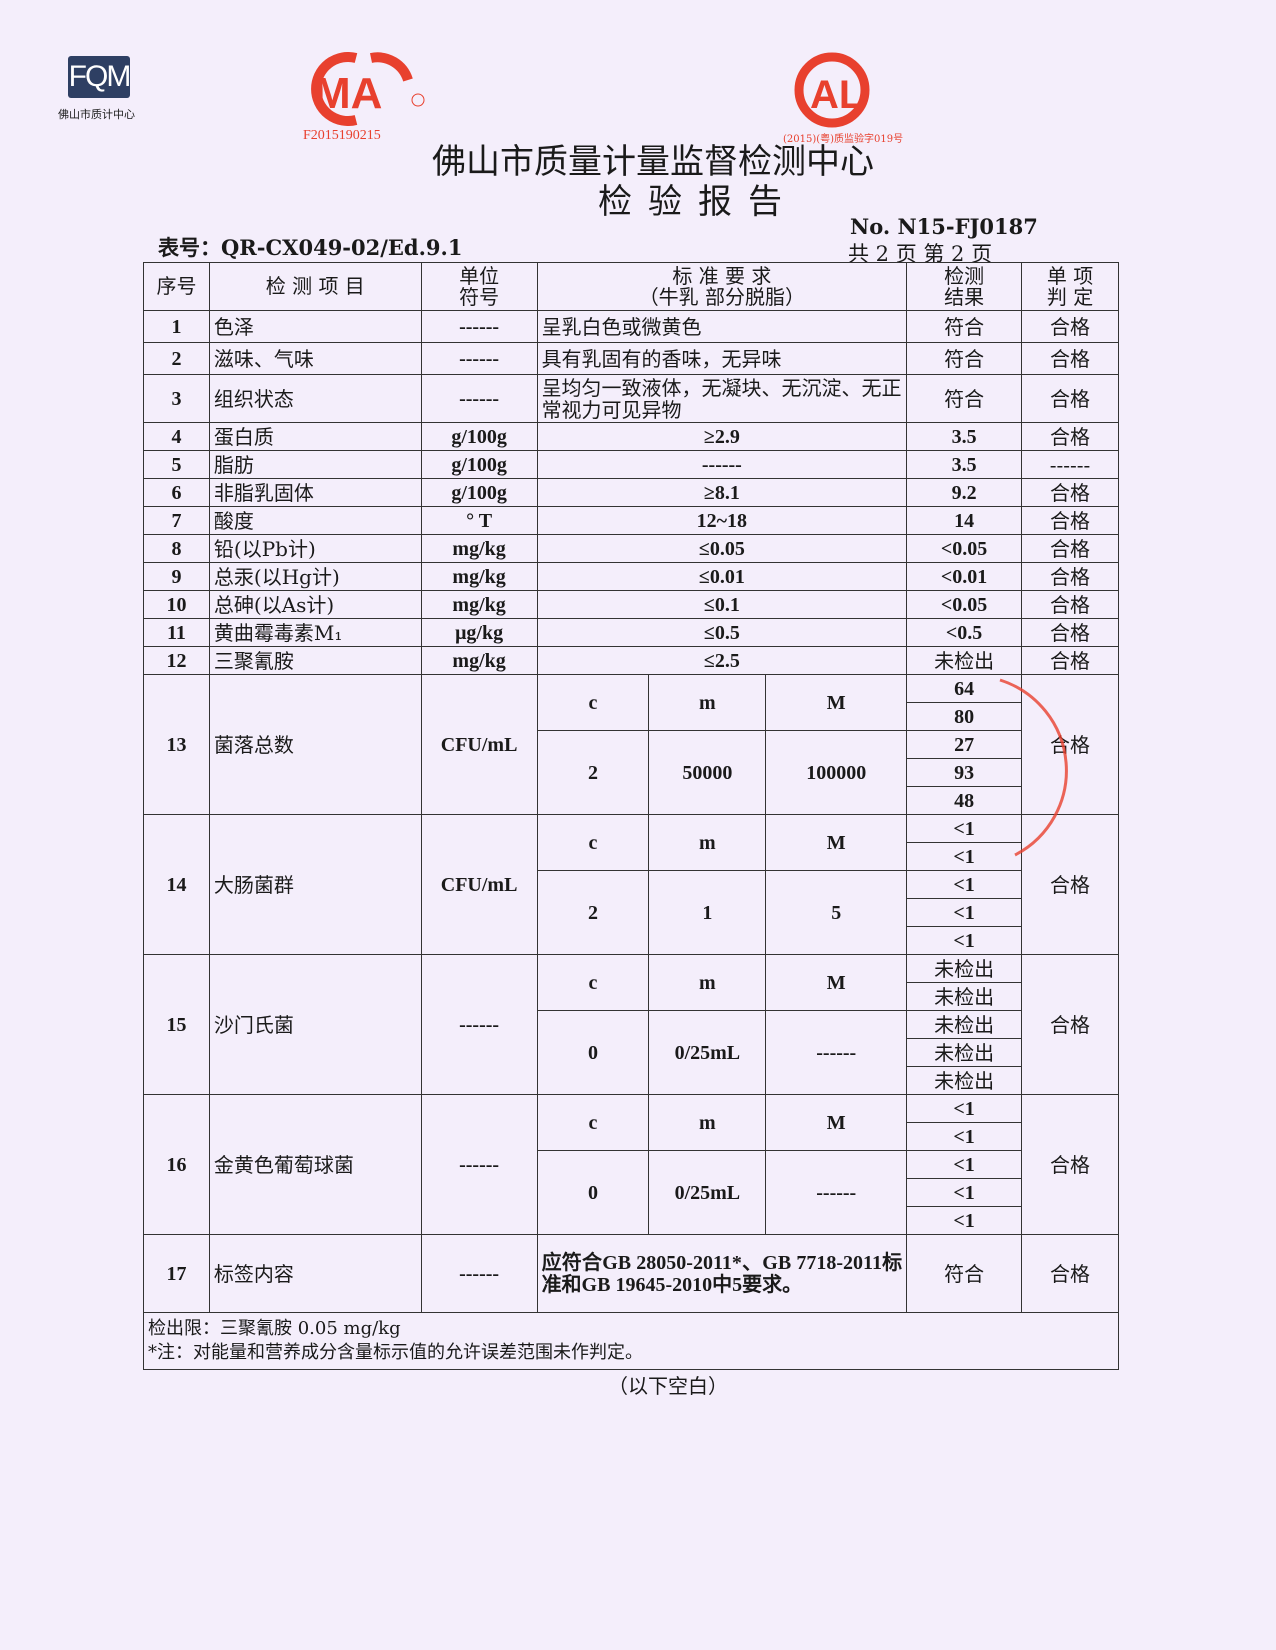  What do you see at coordinates (176, 884) in the screenshot?
I see `row-number: 14` at bounding box center [176, 884].